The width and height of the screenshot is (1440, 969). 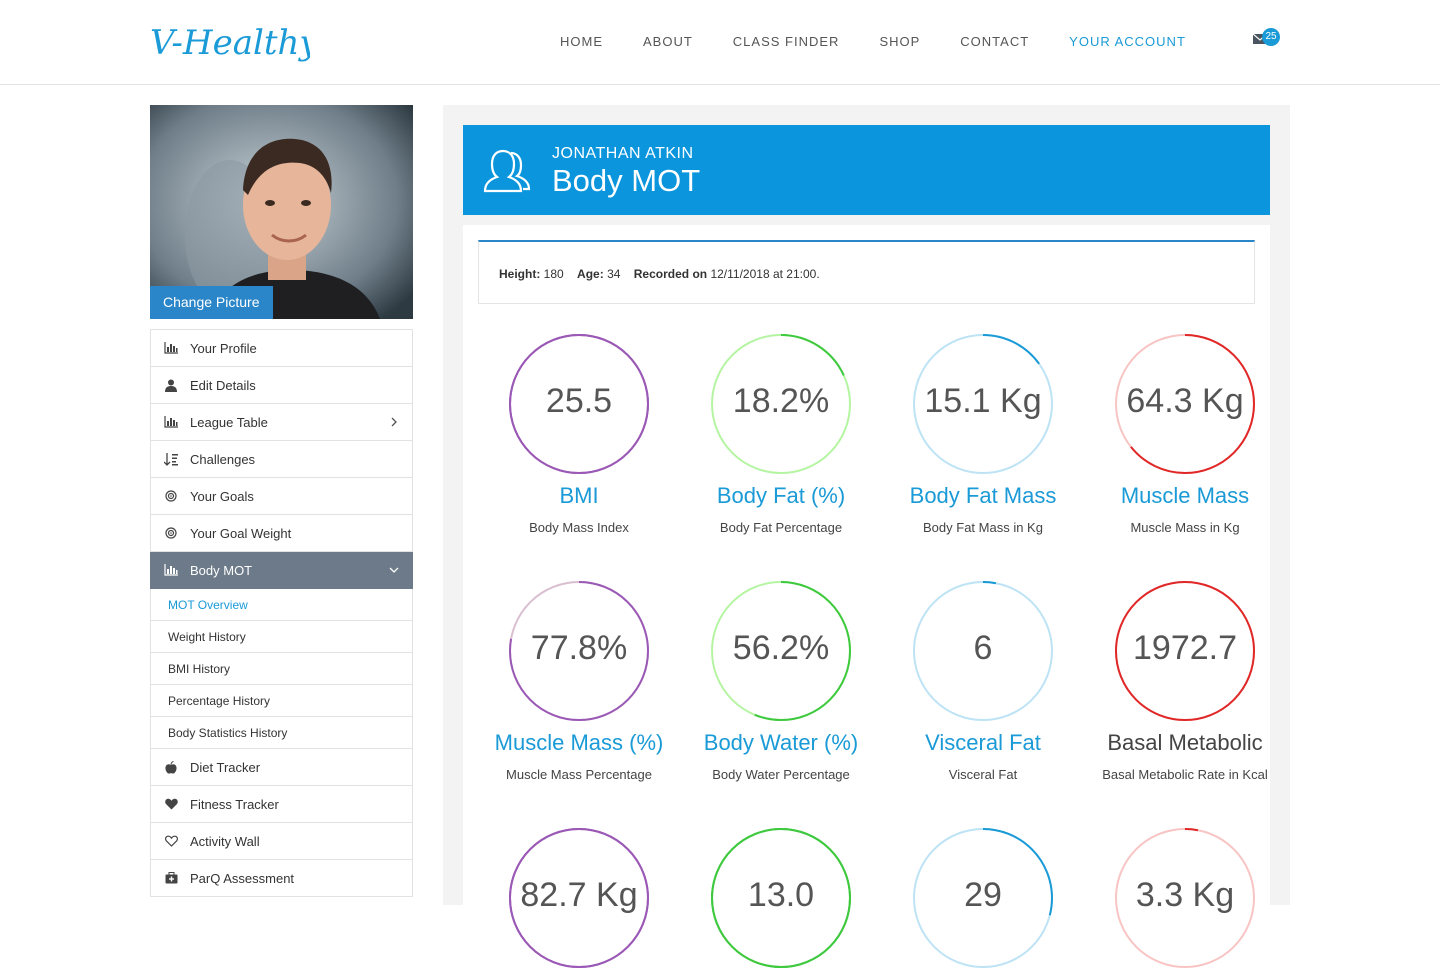 What do you see at coordinates (1271, 37) in the screenshot?
I see `messages-badge: 25` at bounding box center [1271, 37].